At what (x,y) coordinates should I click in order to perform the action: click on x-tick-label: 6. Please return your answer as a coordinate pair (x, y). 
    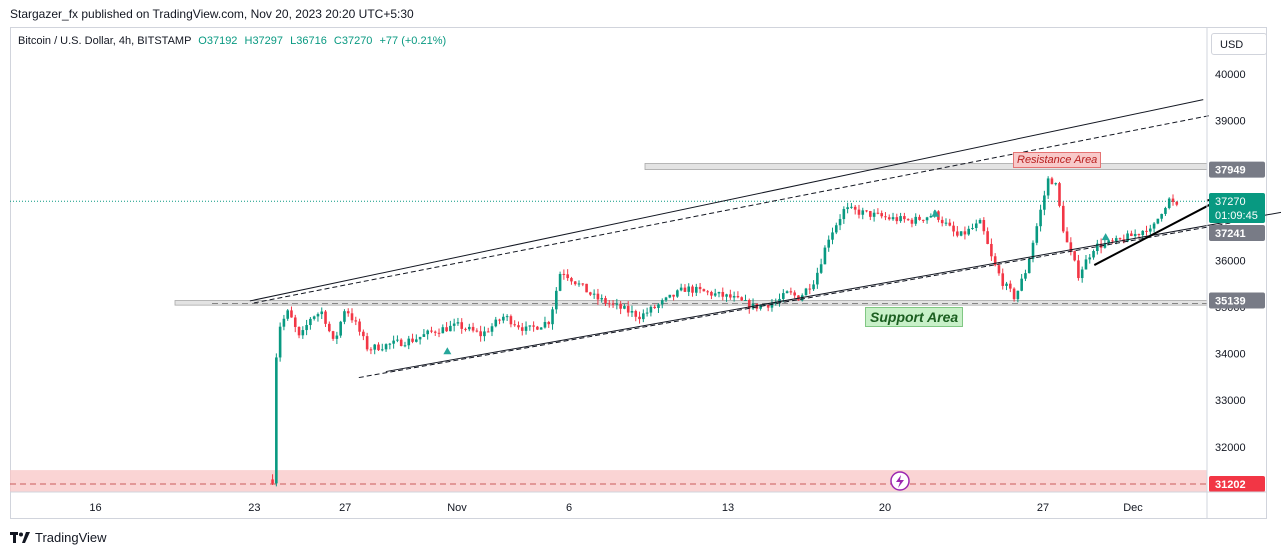
    Looking at the image, I should click on (569, 508).